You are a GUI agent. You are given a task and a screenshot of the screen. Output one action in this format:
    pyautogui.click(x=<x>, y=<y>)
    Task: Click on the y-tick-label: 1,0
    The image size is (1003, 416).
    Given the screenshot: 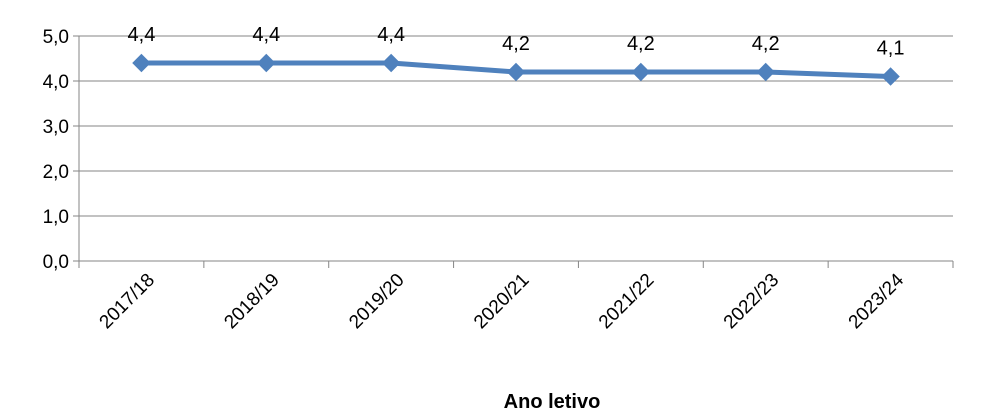 What is the action you would take?
    pyautogui.click(x=56, y=217)
    